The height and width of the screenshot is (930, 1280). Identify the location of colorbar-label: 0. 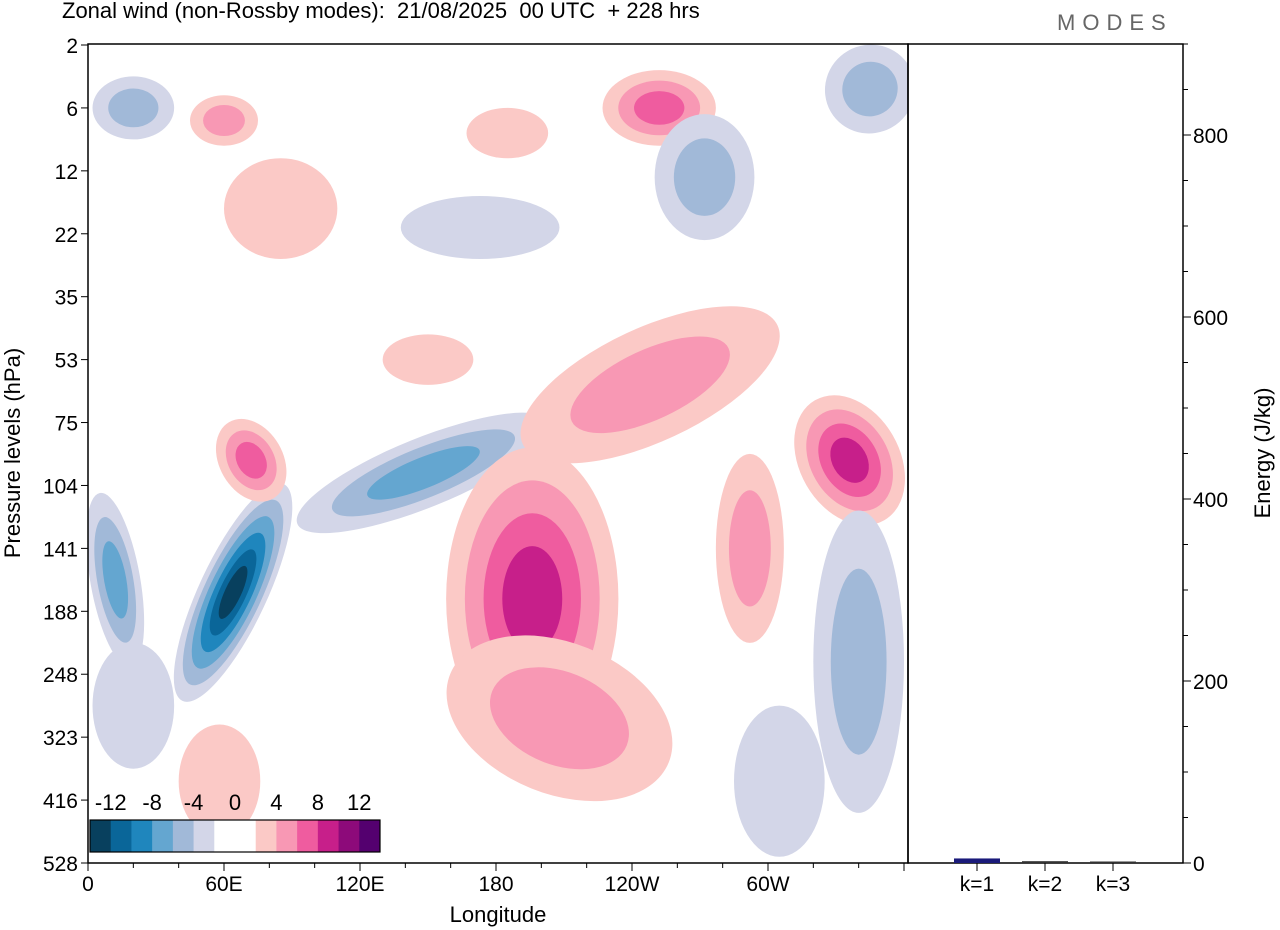
(235, 802).